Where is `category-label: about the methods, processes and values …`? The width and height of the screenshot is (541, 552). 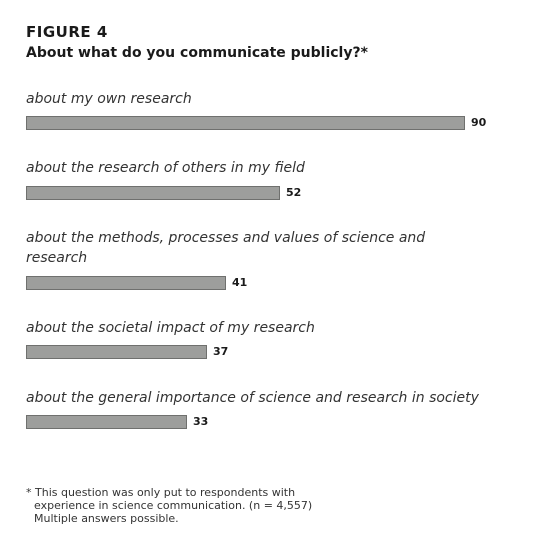 category-label: about the methods, processes and values … is located at coordinates (226, 248).